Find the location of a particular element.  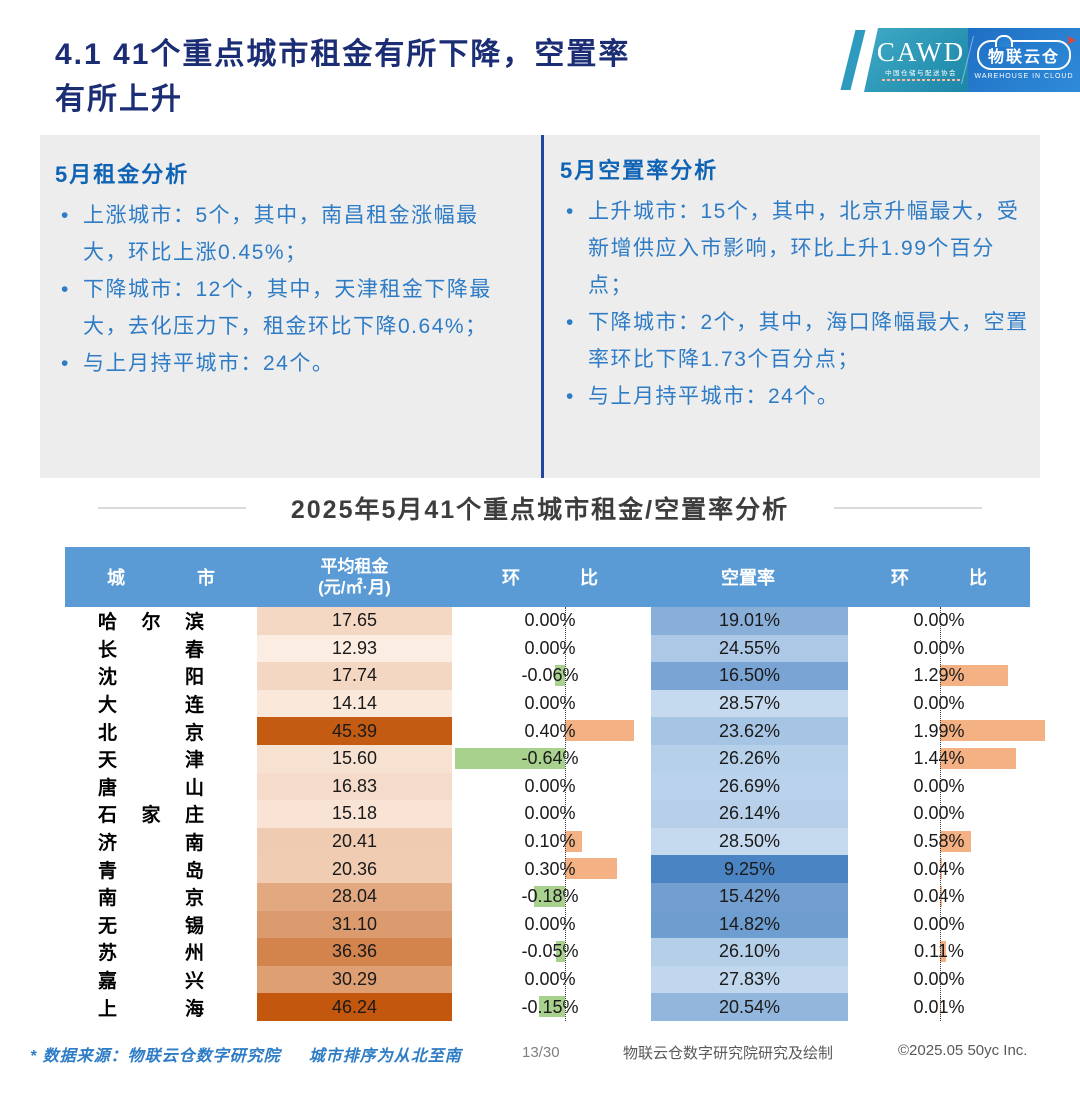

city-cell: 济南 is located at coordinates (161, 842).